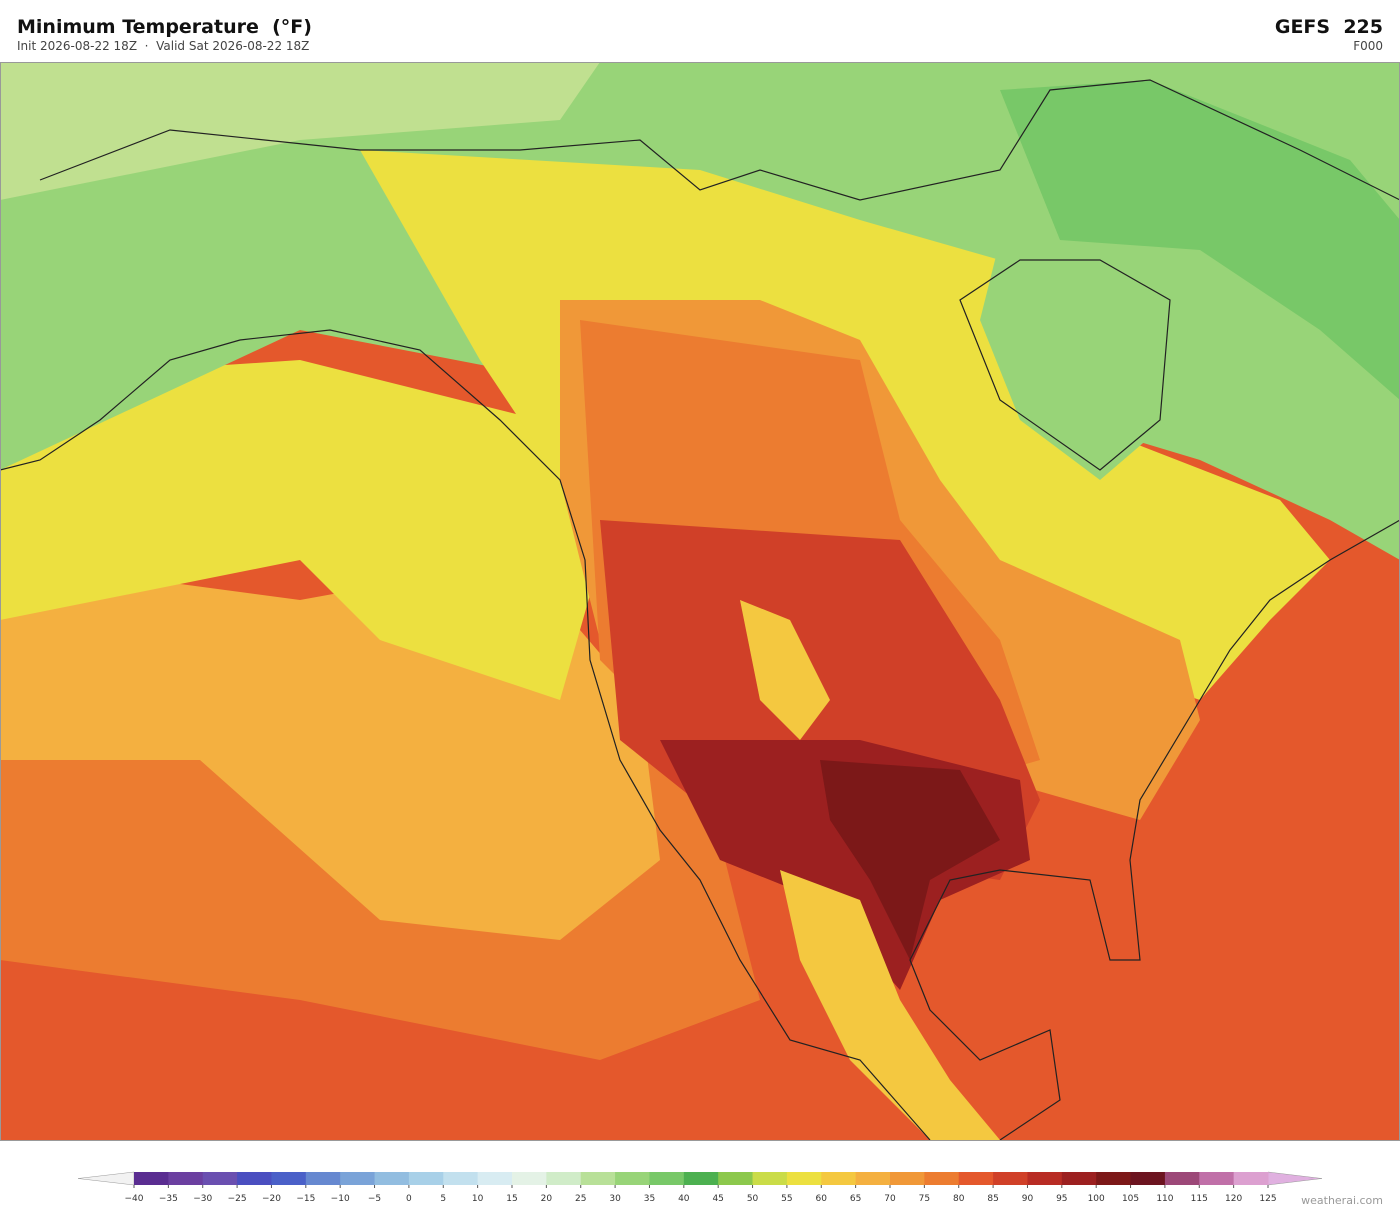  What do you see at coordinates (340, 1199) in the screenshot?
I see `colorbar-tick-label: −10` at bounding box center [340, 1199].